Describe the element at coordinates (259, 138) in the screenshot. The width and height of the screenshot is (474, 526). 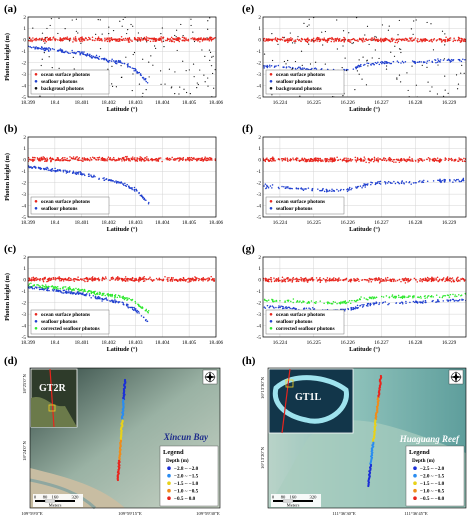
I see `y-tick-label: 2` at that location.